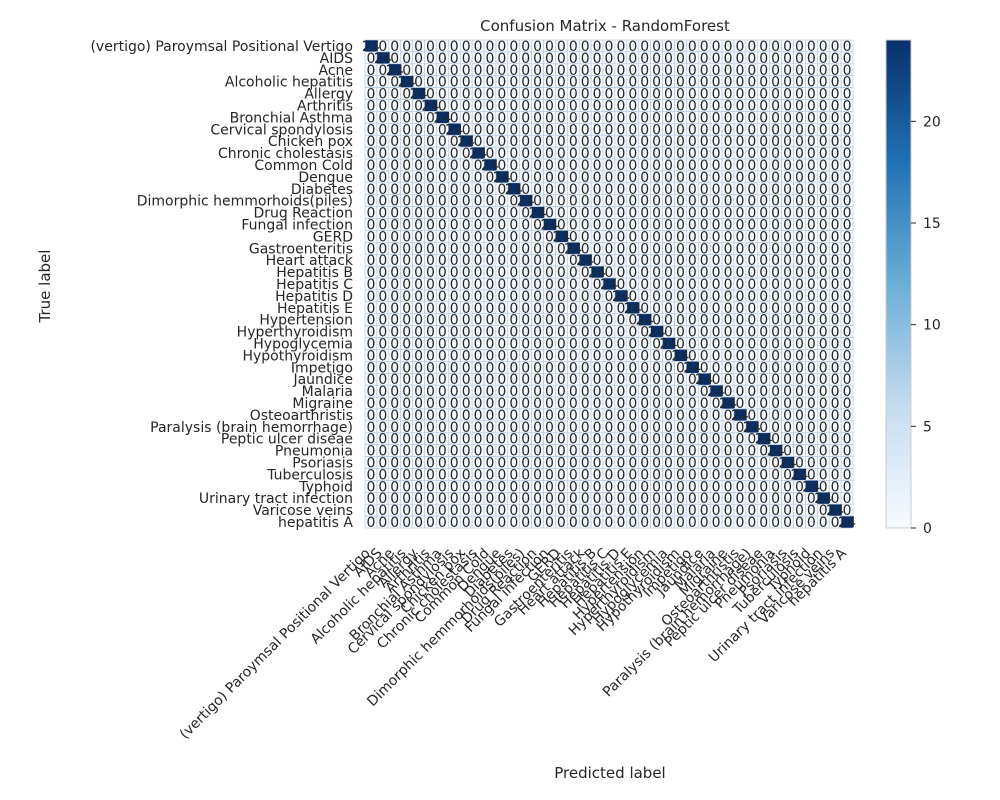 This screenshot has width=1000, height=800. What do you see at coordinates (932, 326) in the screenshot?
I see `colorbar-tick-label: 10` at bounding box center [932, 326].